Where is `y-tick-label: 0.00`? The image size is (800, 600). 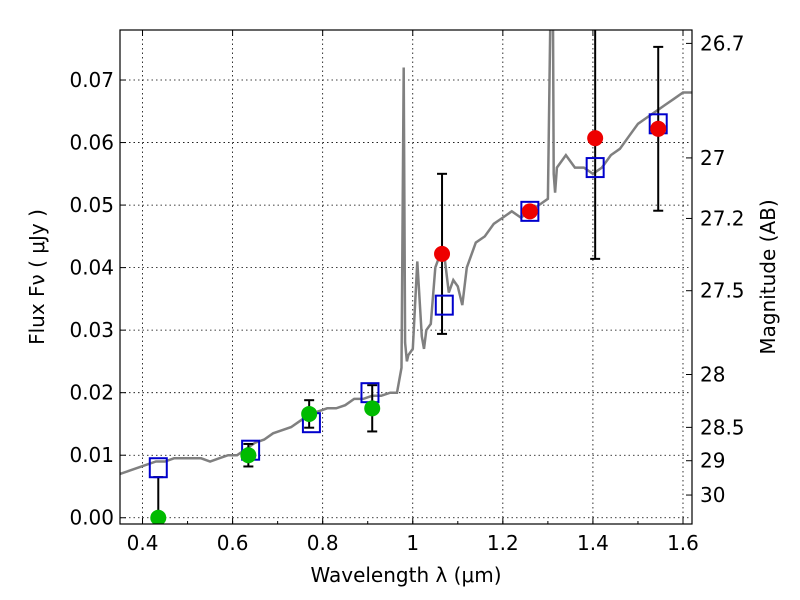 y-tick-label: 0.00 is located at coordinates (91, 518).